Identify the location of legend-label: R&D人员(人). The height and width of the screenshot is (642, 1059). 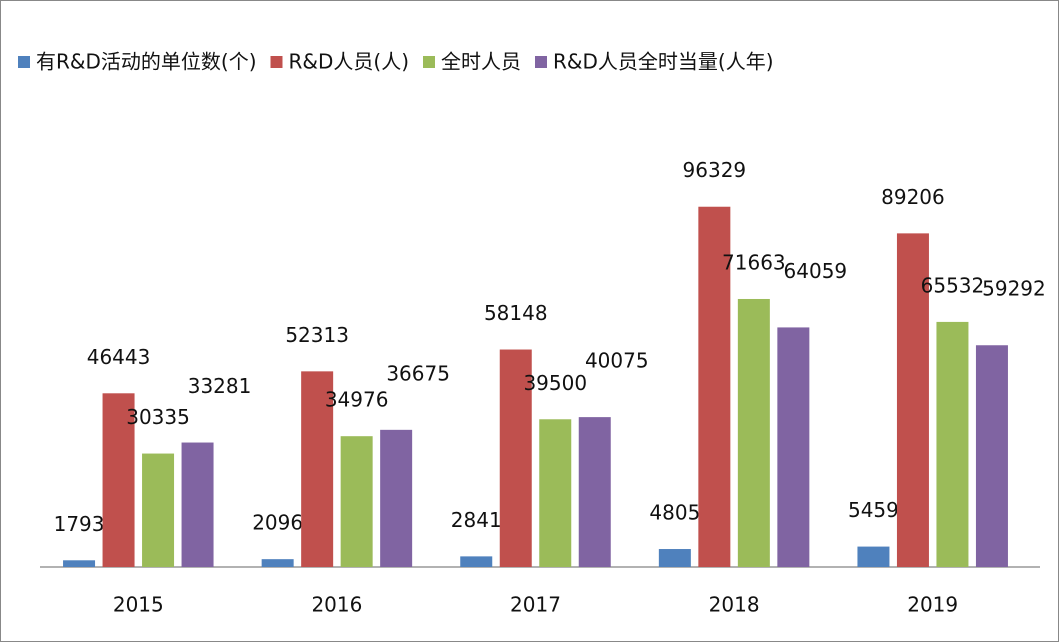
(349, 62).